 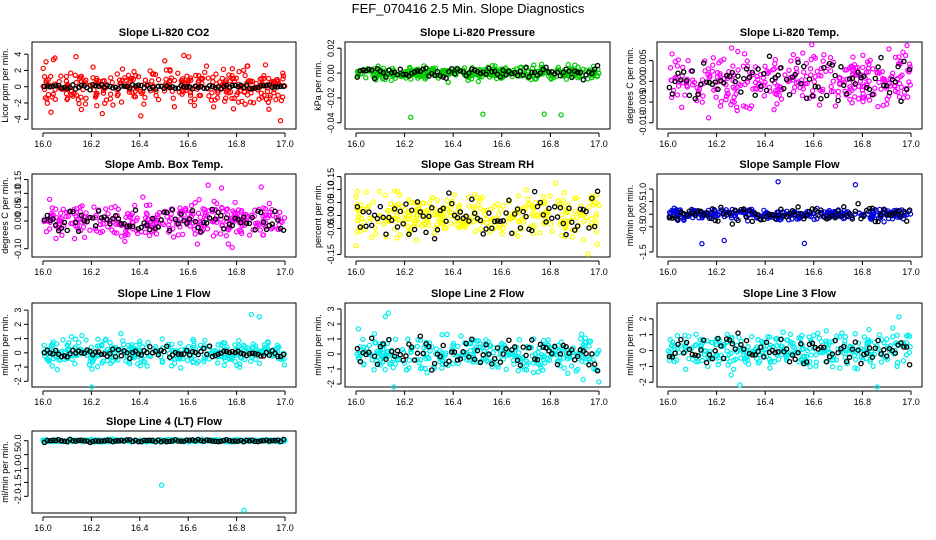 What do you see at coordinates (911, 144) in the screenshot?
I see `x-tick-label: 17.0` at bounding box center [911, 144].